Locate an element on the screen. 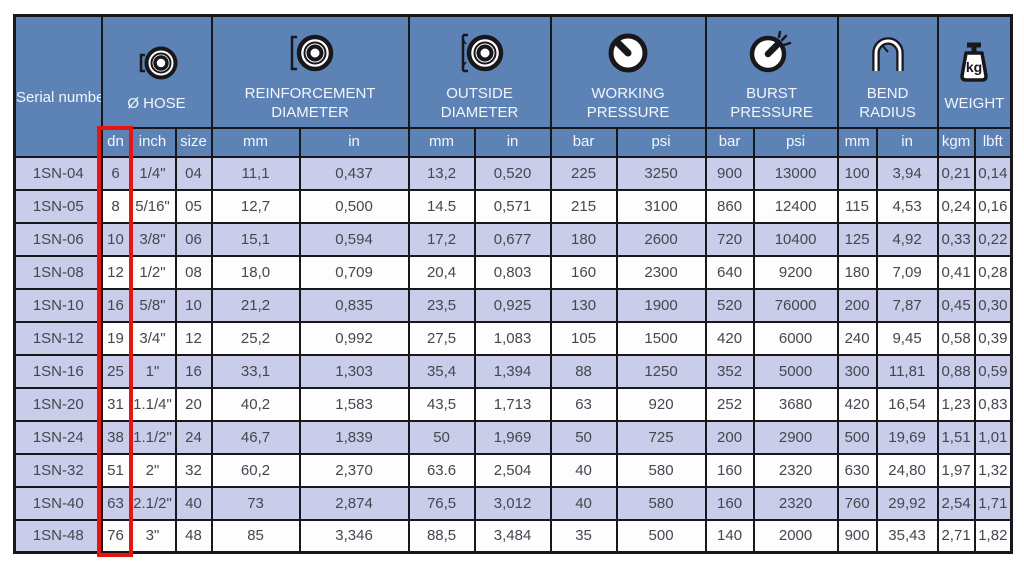 The width and height of the screenshot is (1024, 576). data-cell: 76000 is located at coordinates (795, 305).